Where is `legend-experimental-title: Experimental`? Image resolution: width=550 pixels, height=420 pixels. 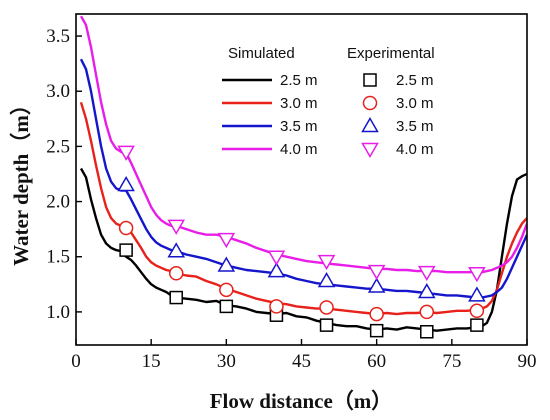
legend-experimental-title: Experimental is located at coordinates (391, 53).